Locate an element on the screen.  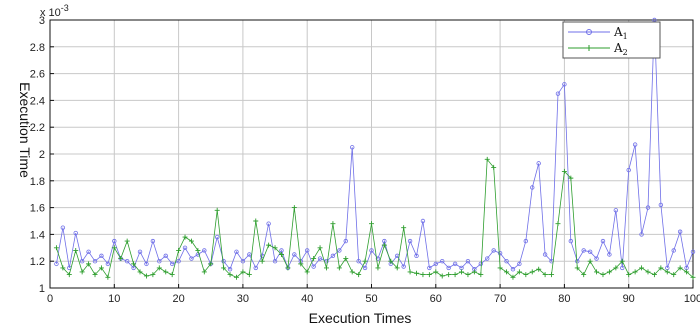
y-axis-exponent-power: -3 is located at coordinates (65, 8).